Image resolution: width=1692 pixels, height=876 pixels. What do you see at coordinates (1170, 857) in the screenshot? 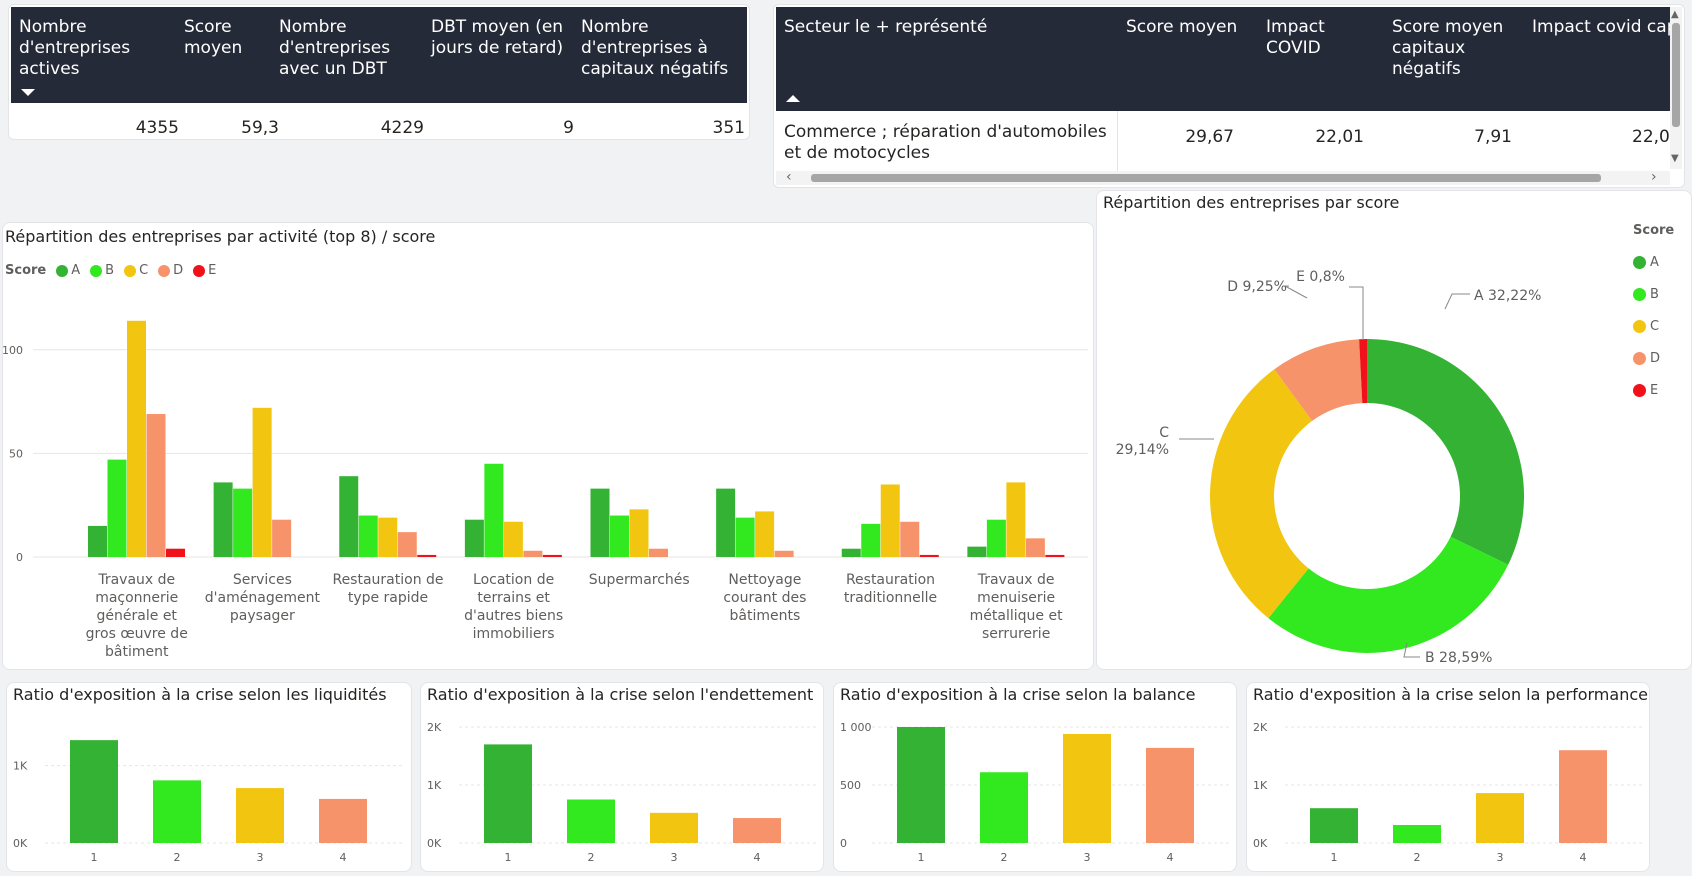
I see `x-tick-label: 4` at bounding box center [1170, 857].